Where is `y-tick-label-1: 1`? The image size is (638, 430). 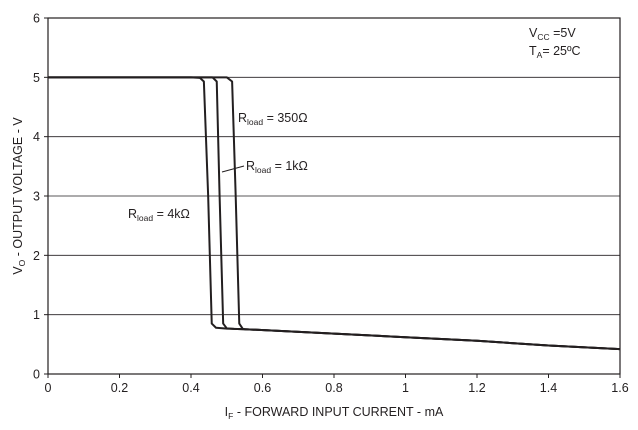
y-tick-label-1: 1 is located at coordinates (36, 315).